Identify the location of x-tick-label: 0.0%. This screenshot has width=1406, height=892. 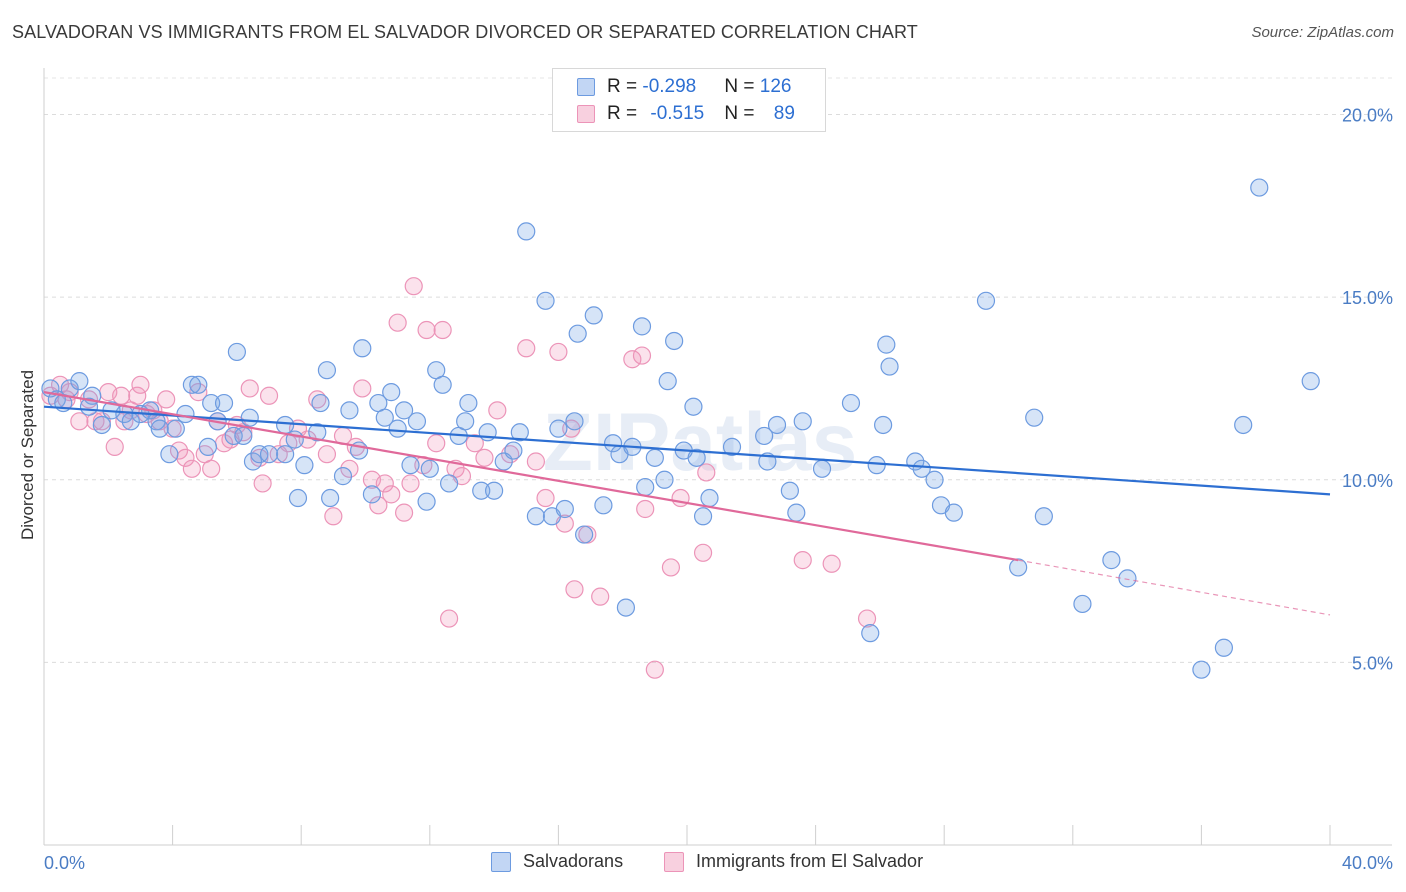
(64, 863).